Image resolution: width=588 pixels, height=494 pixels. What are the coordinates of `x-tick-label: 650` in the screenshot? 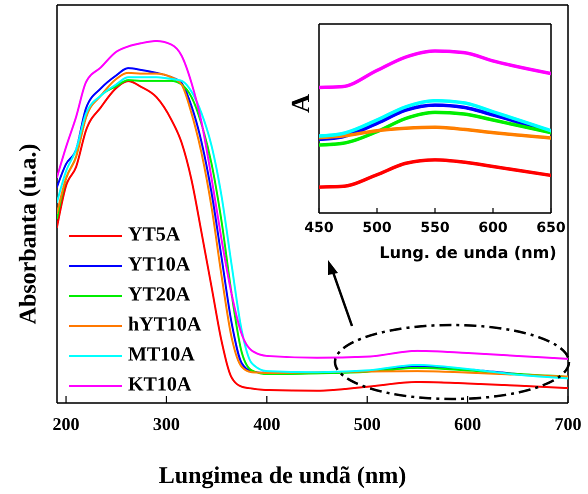 It's located at (551, 228).